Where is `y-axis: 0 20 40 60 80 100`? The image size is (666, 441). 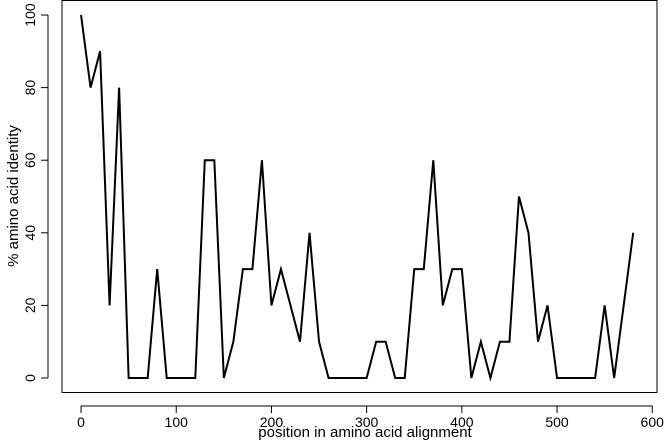
y-axis: 0 20 40 60 80 100 is located at coordinates (35, 192).